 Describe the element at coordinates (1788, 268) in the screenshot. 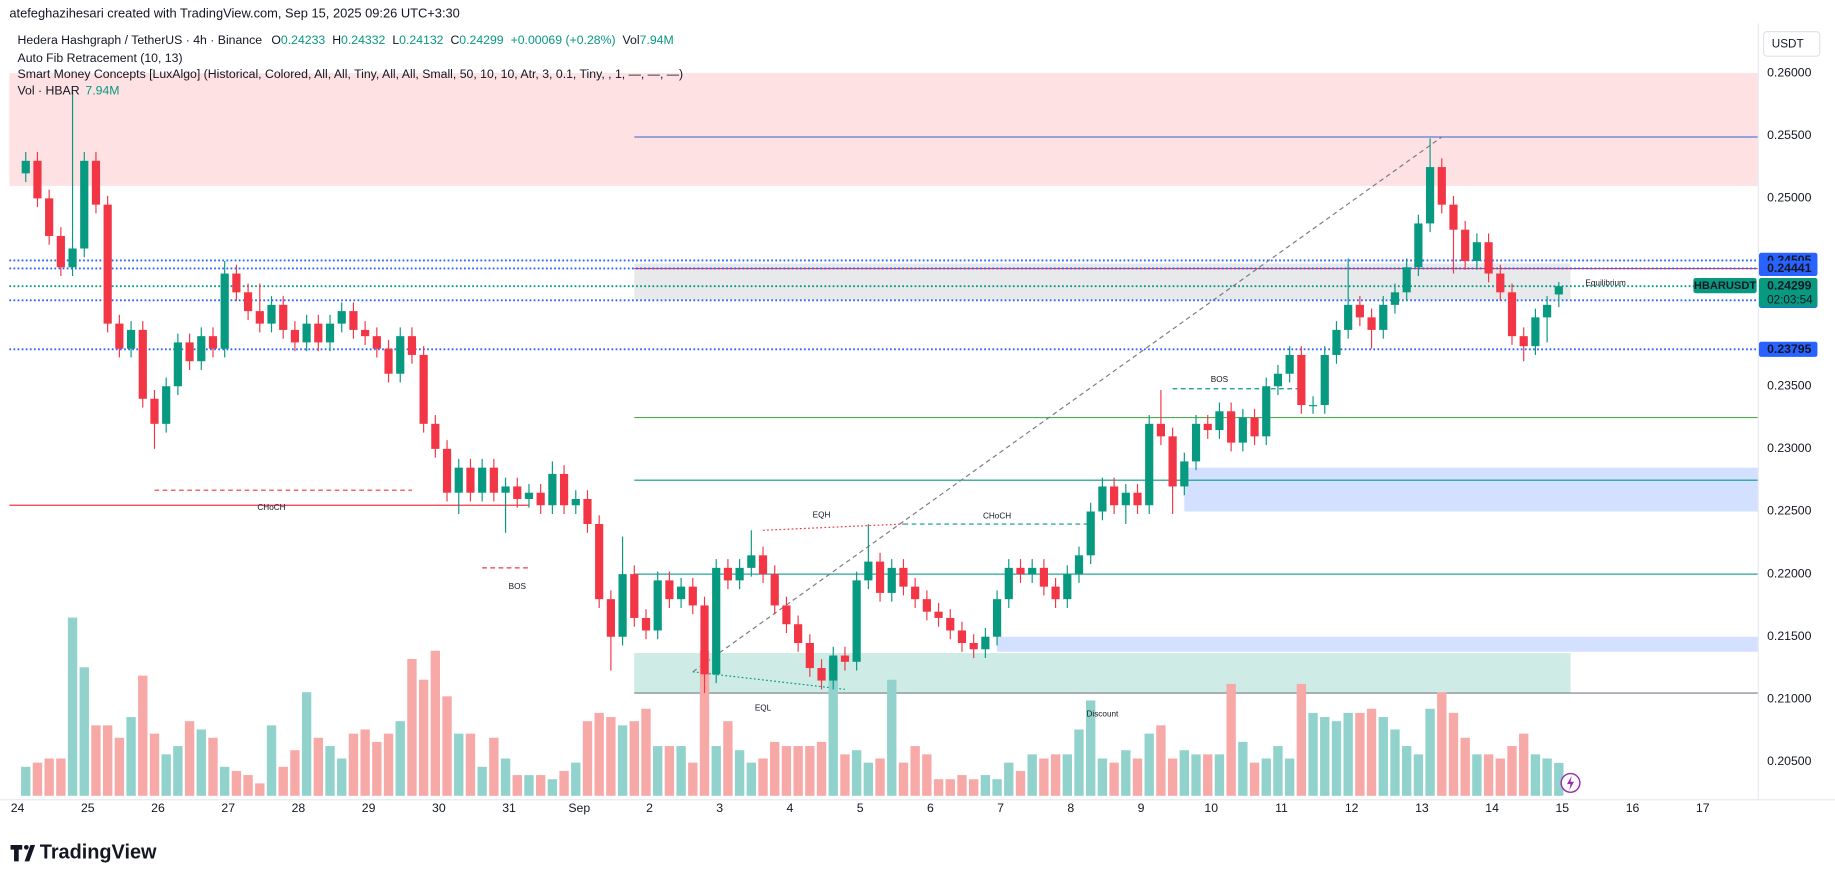

I see `price-badge` at that location.